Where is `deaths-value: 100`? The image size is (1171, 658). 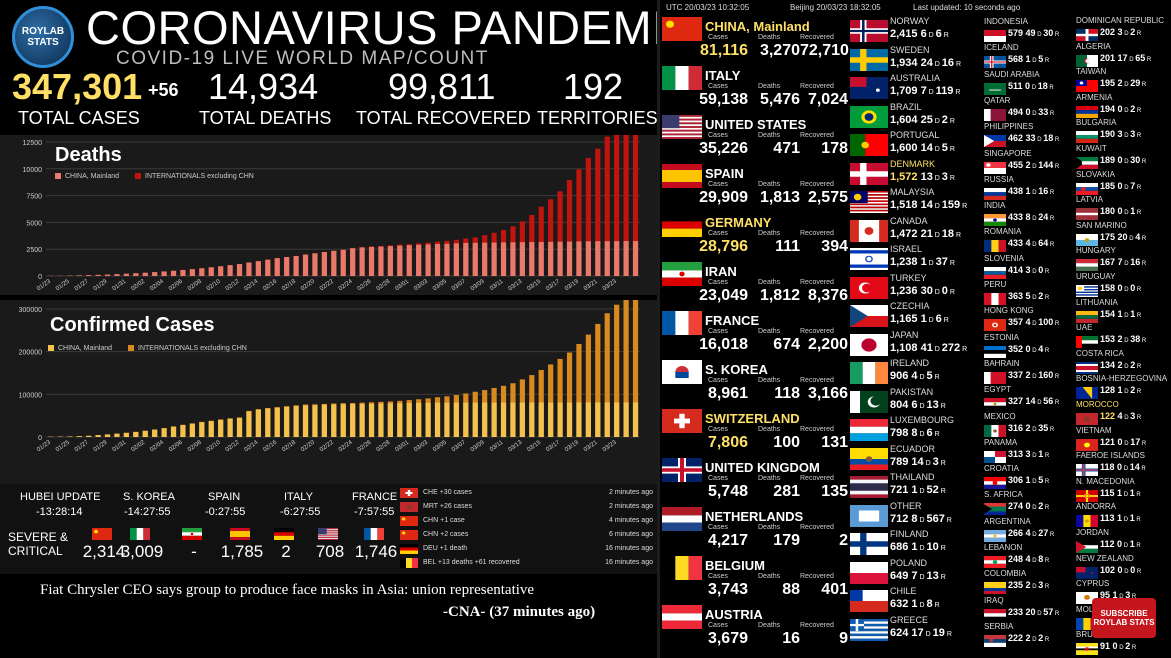
deaths-value: 100 is located at coordinates (786, 442).